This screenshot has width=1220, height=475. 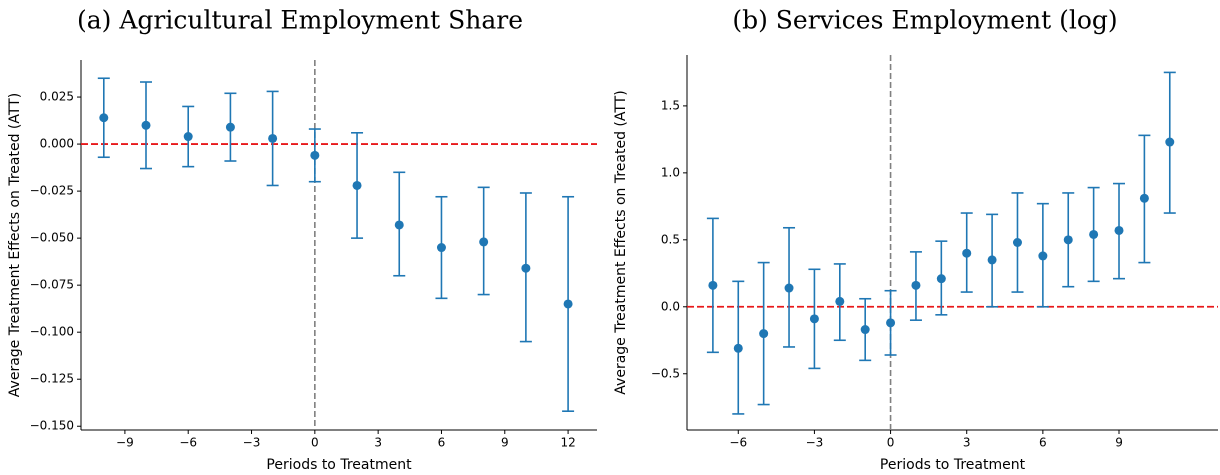 I want to click on y-tick-label: −0.100, so click(x=52, y=332).